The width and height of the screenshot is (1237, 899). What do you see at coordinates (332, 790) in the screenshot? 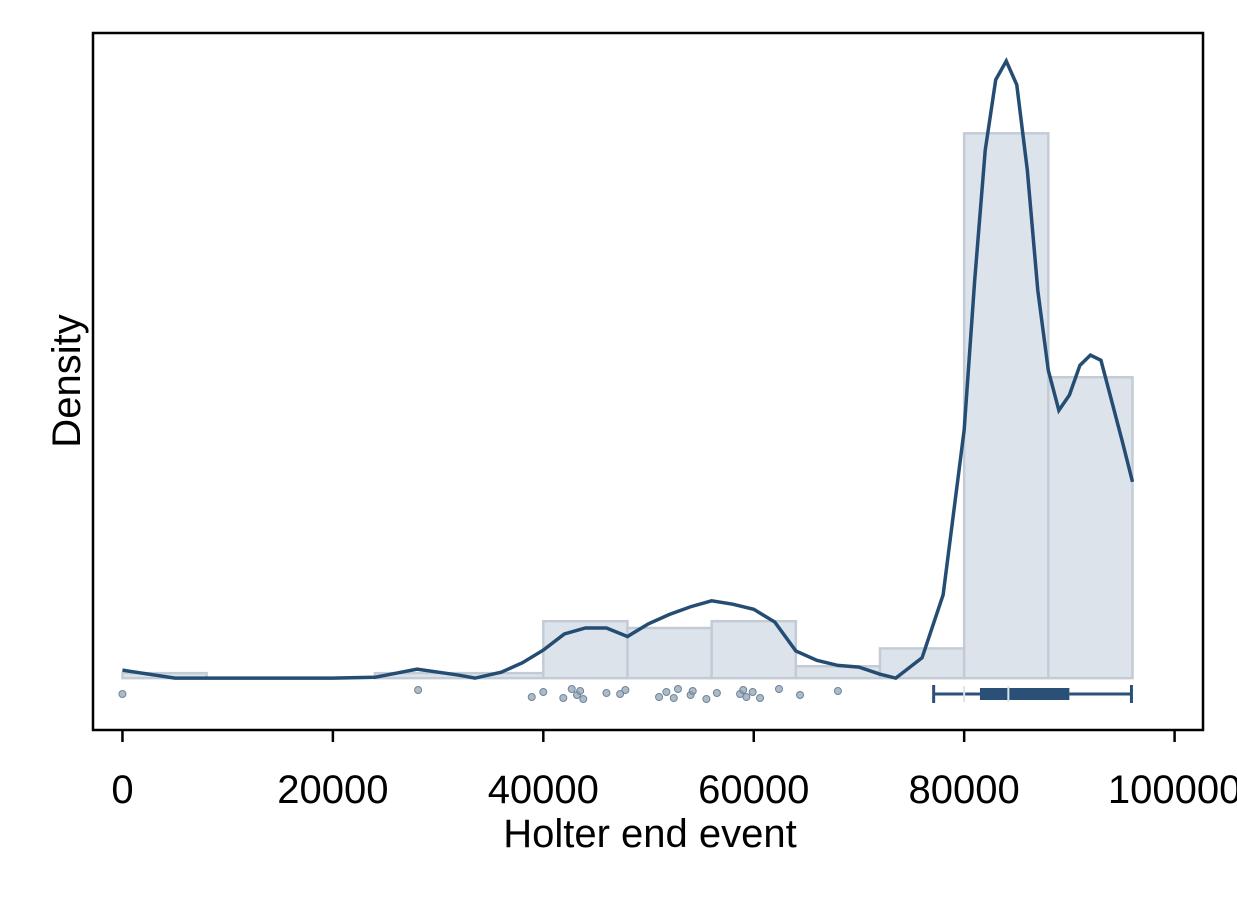
I see `x-tick-label: 20000` at bounding box center [332, 790].